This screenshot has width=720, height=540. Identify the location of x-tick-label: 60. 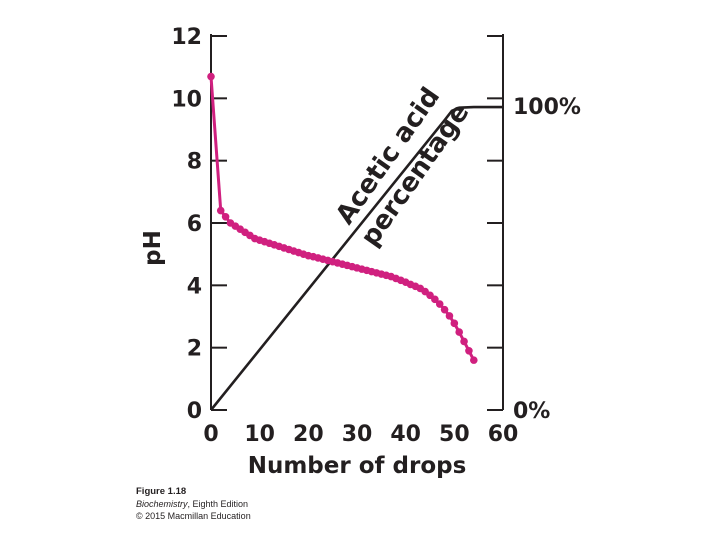
(503, 434).